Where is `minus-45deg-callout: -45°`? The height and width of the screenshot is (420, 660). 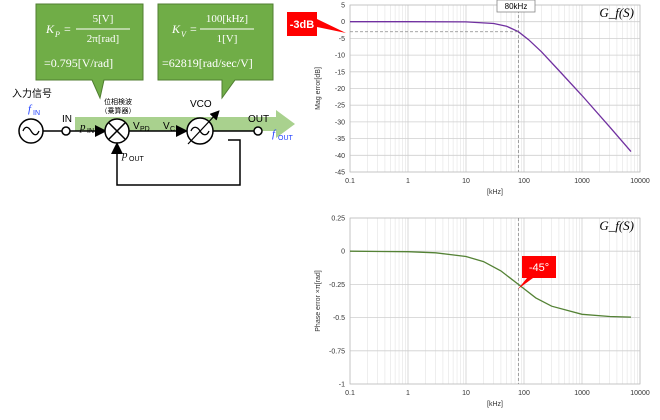 minus-45deg-callout: -45° is located at coordinates (537, 272).